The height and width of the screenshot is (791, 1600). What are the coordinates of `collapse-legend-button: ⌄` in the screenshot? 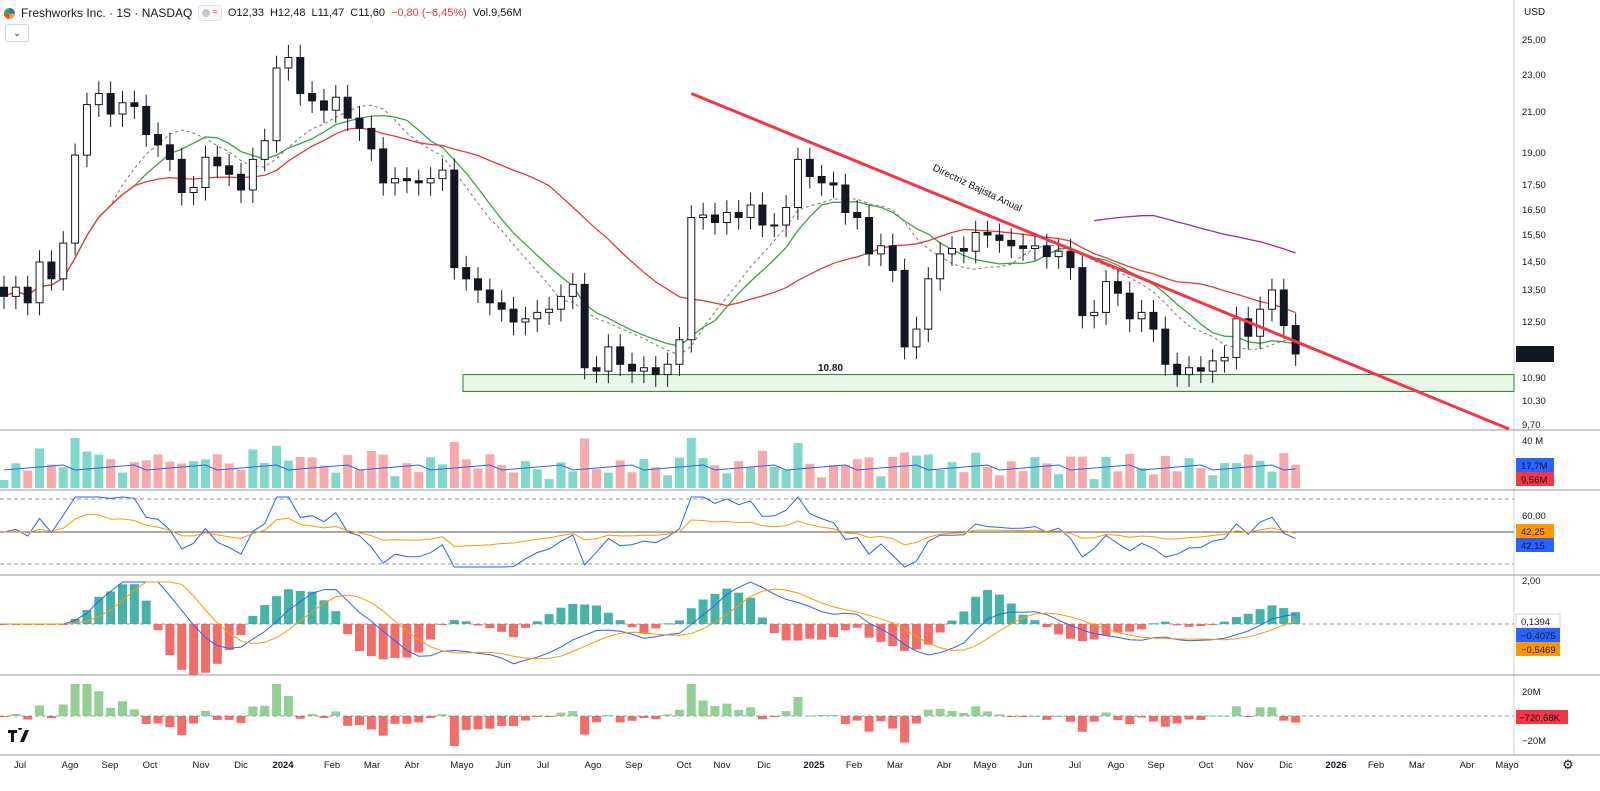 It's located at (17, 33).